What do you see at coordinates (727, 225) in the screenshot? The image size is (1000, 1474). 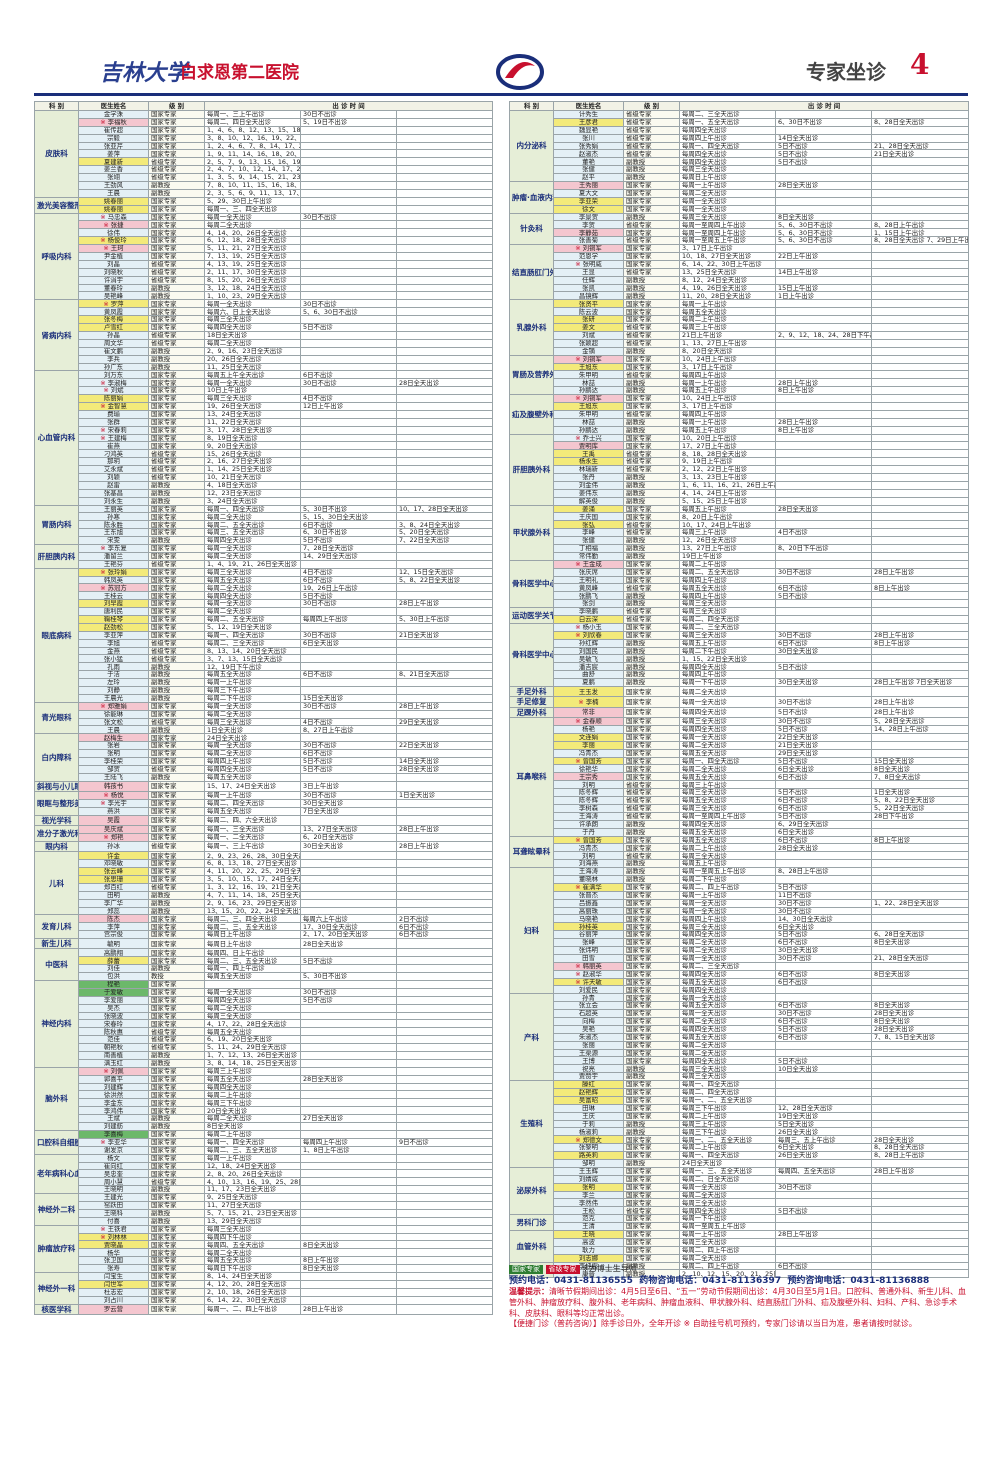 I see `schedule-main: 每周一至周四上午出诊` at bounding box center [727, 225].